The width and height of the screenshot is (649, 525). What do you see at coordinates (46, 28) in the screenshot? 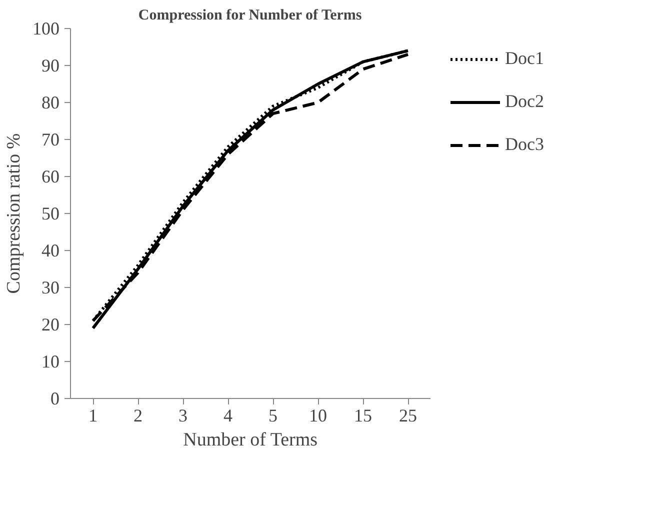
I see `y-tick-label: 100` at bounding box center [46, 28].